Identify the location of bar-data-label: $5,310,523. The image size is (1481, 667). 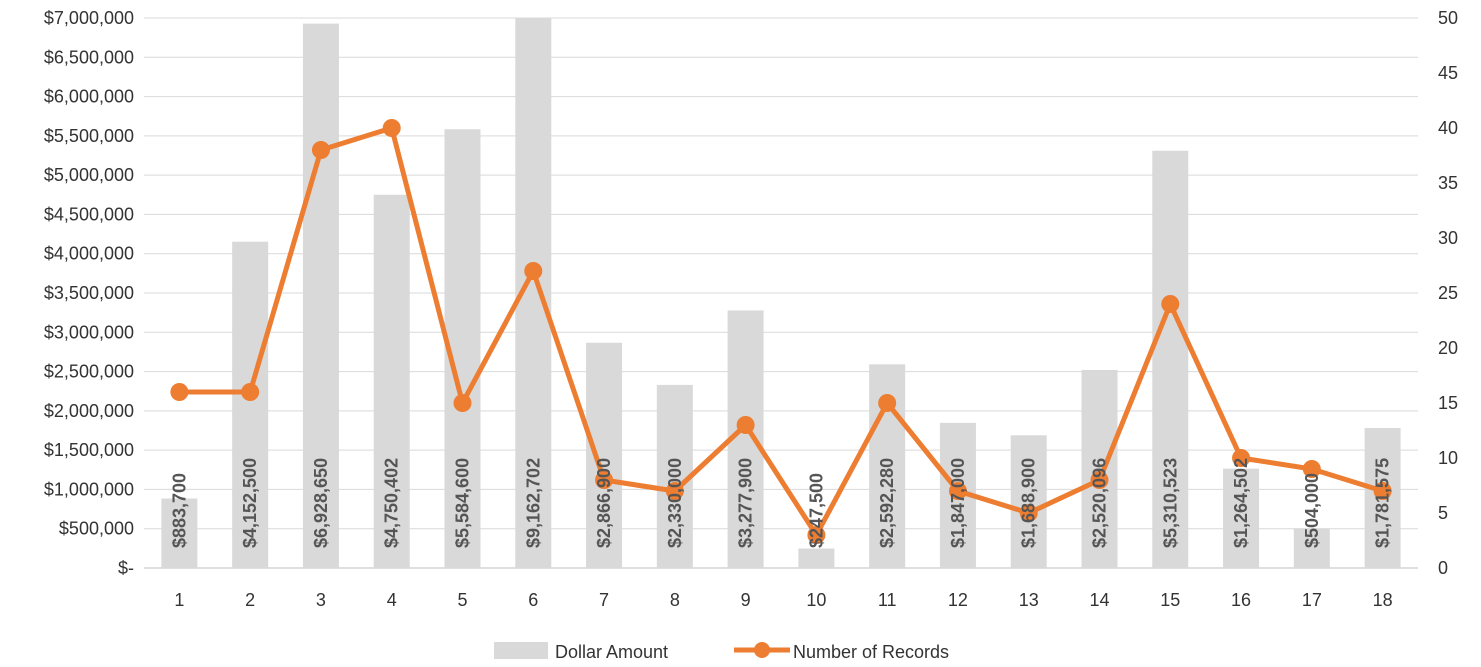
(1170, 503).